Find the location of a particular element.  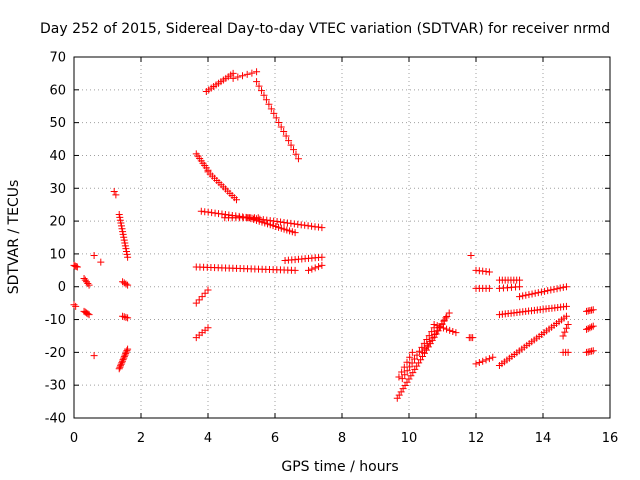

y-tick-label: 0 is located at coordinates (62, 287).